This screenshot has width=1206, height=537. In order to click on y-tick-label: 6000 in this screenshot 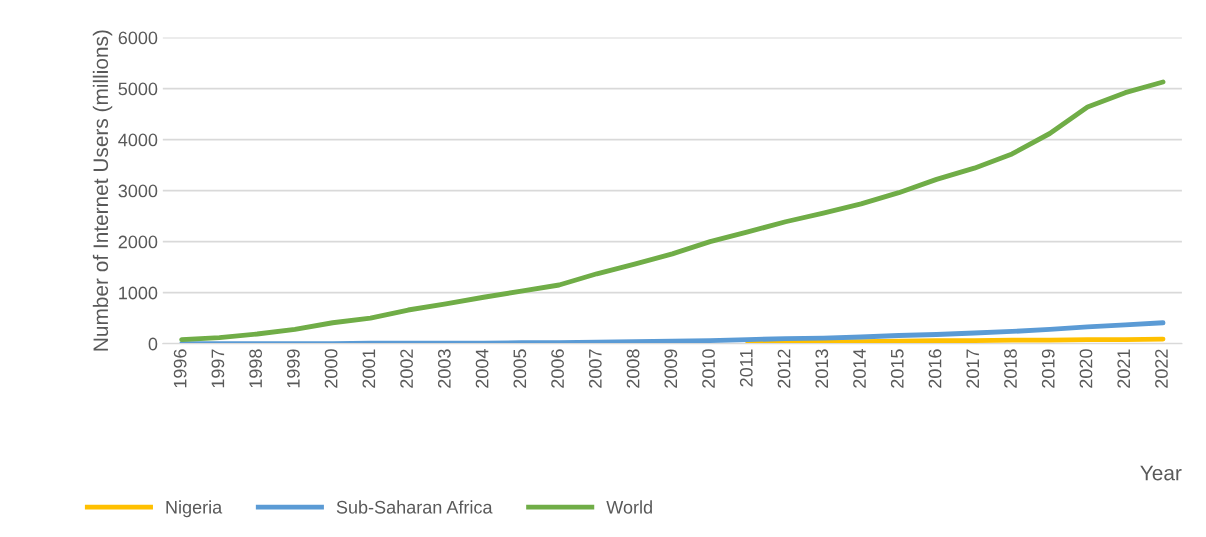, I will do `click(138, 38)`.